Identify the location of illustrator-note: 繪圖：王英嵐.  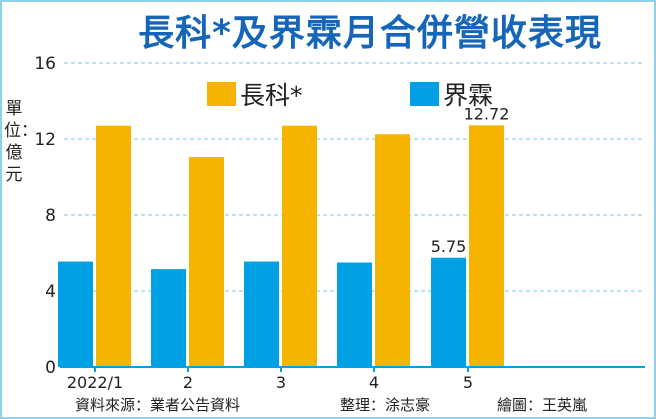
(542, 405).